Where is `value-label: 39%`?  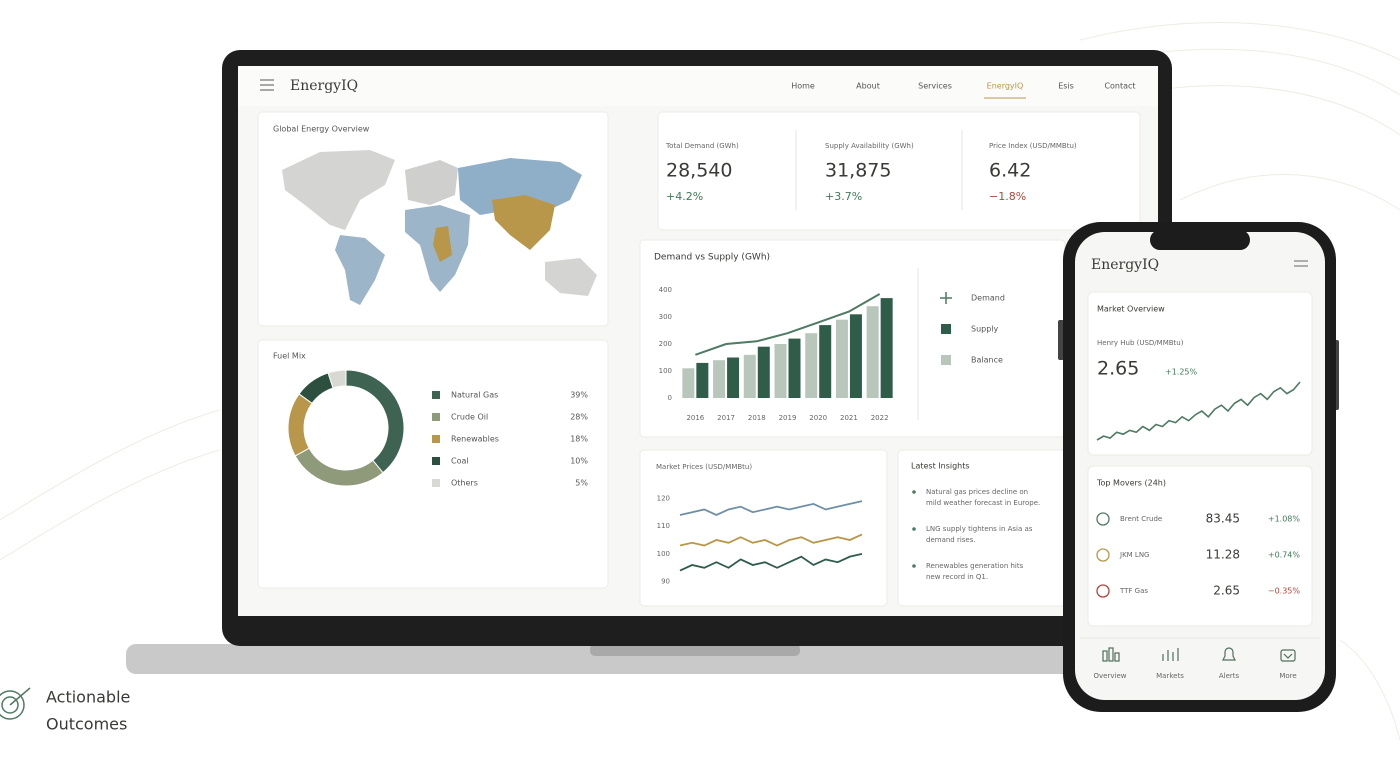 value-label: 39% is located at coordinates (579, 395).